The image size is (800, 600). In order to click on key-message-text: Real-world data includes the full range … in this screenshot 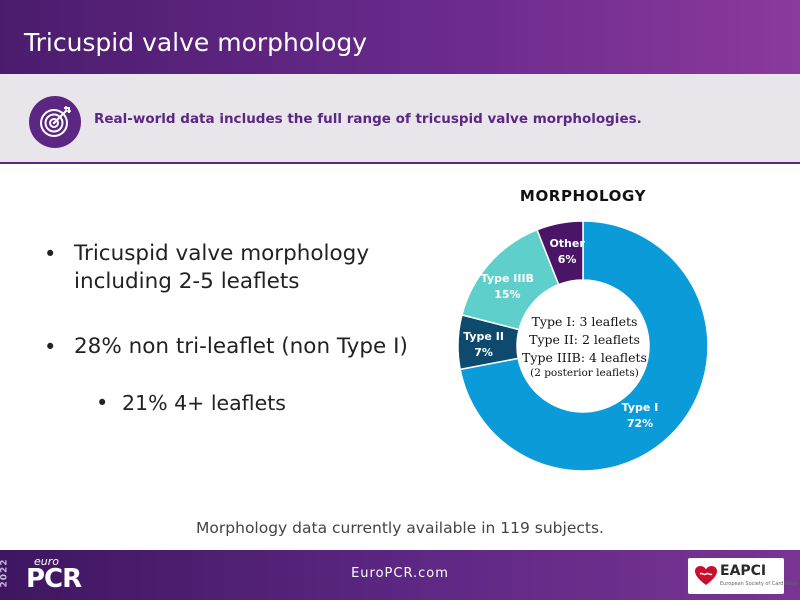, I will do `click(368, 119)`.